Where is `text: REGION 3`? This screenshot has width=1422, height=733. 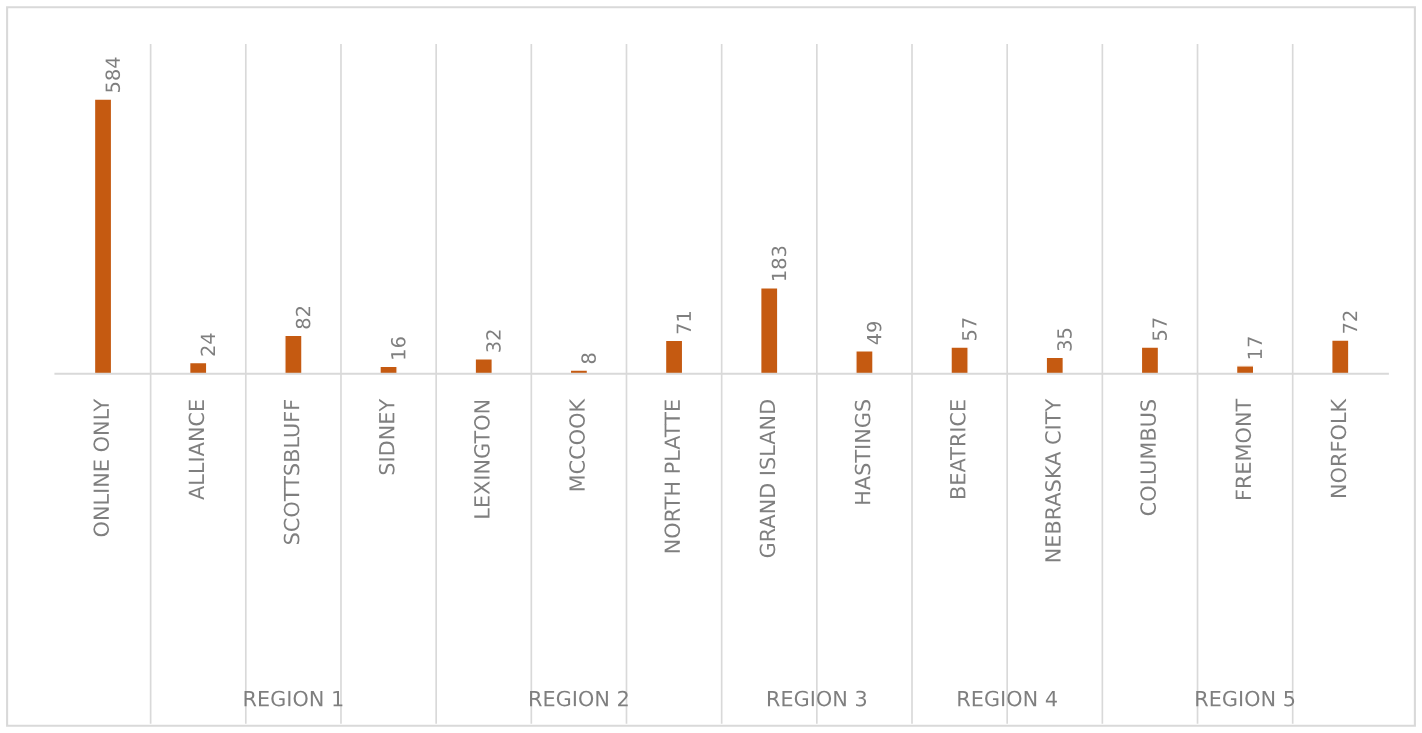 text: REGION 3 is located at coordinates (817, 698).